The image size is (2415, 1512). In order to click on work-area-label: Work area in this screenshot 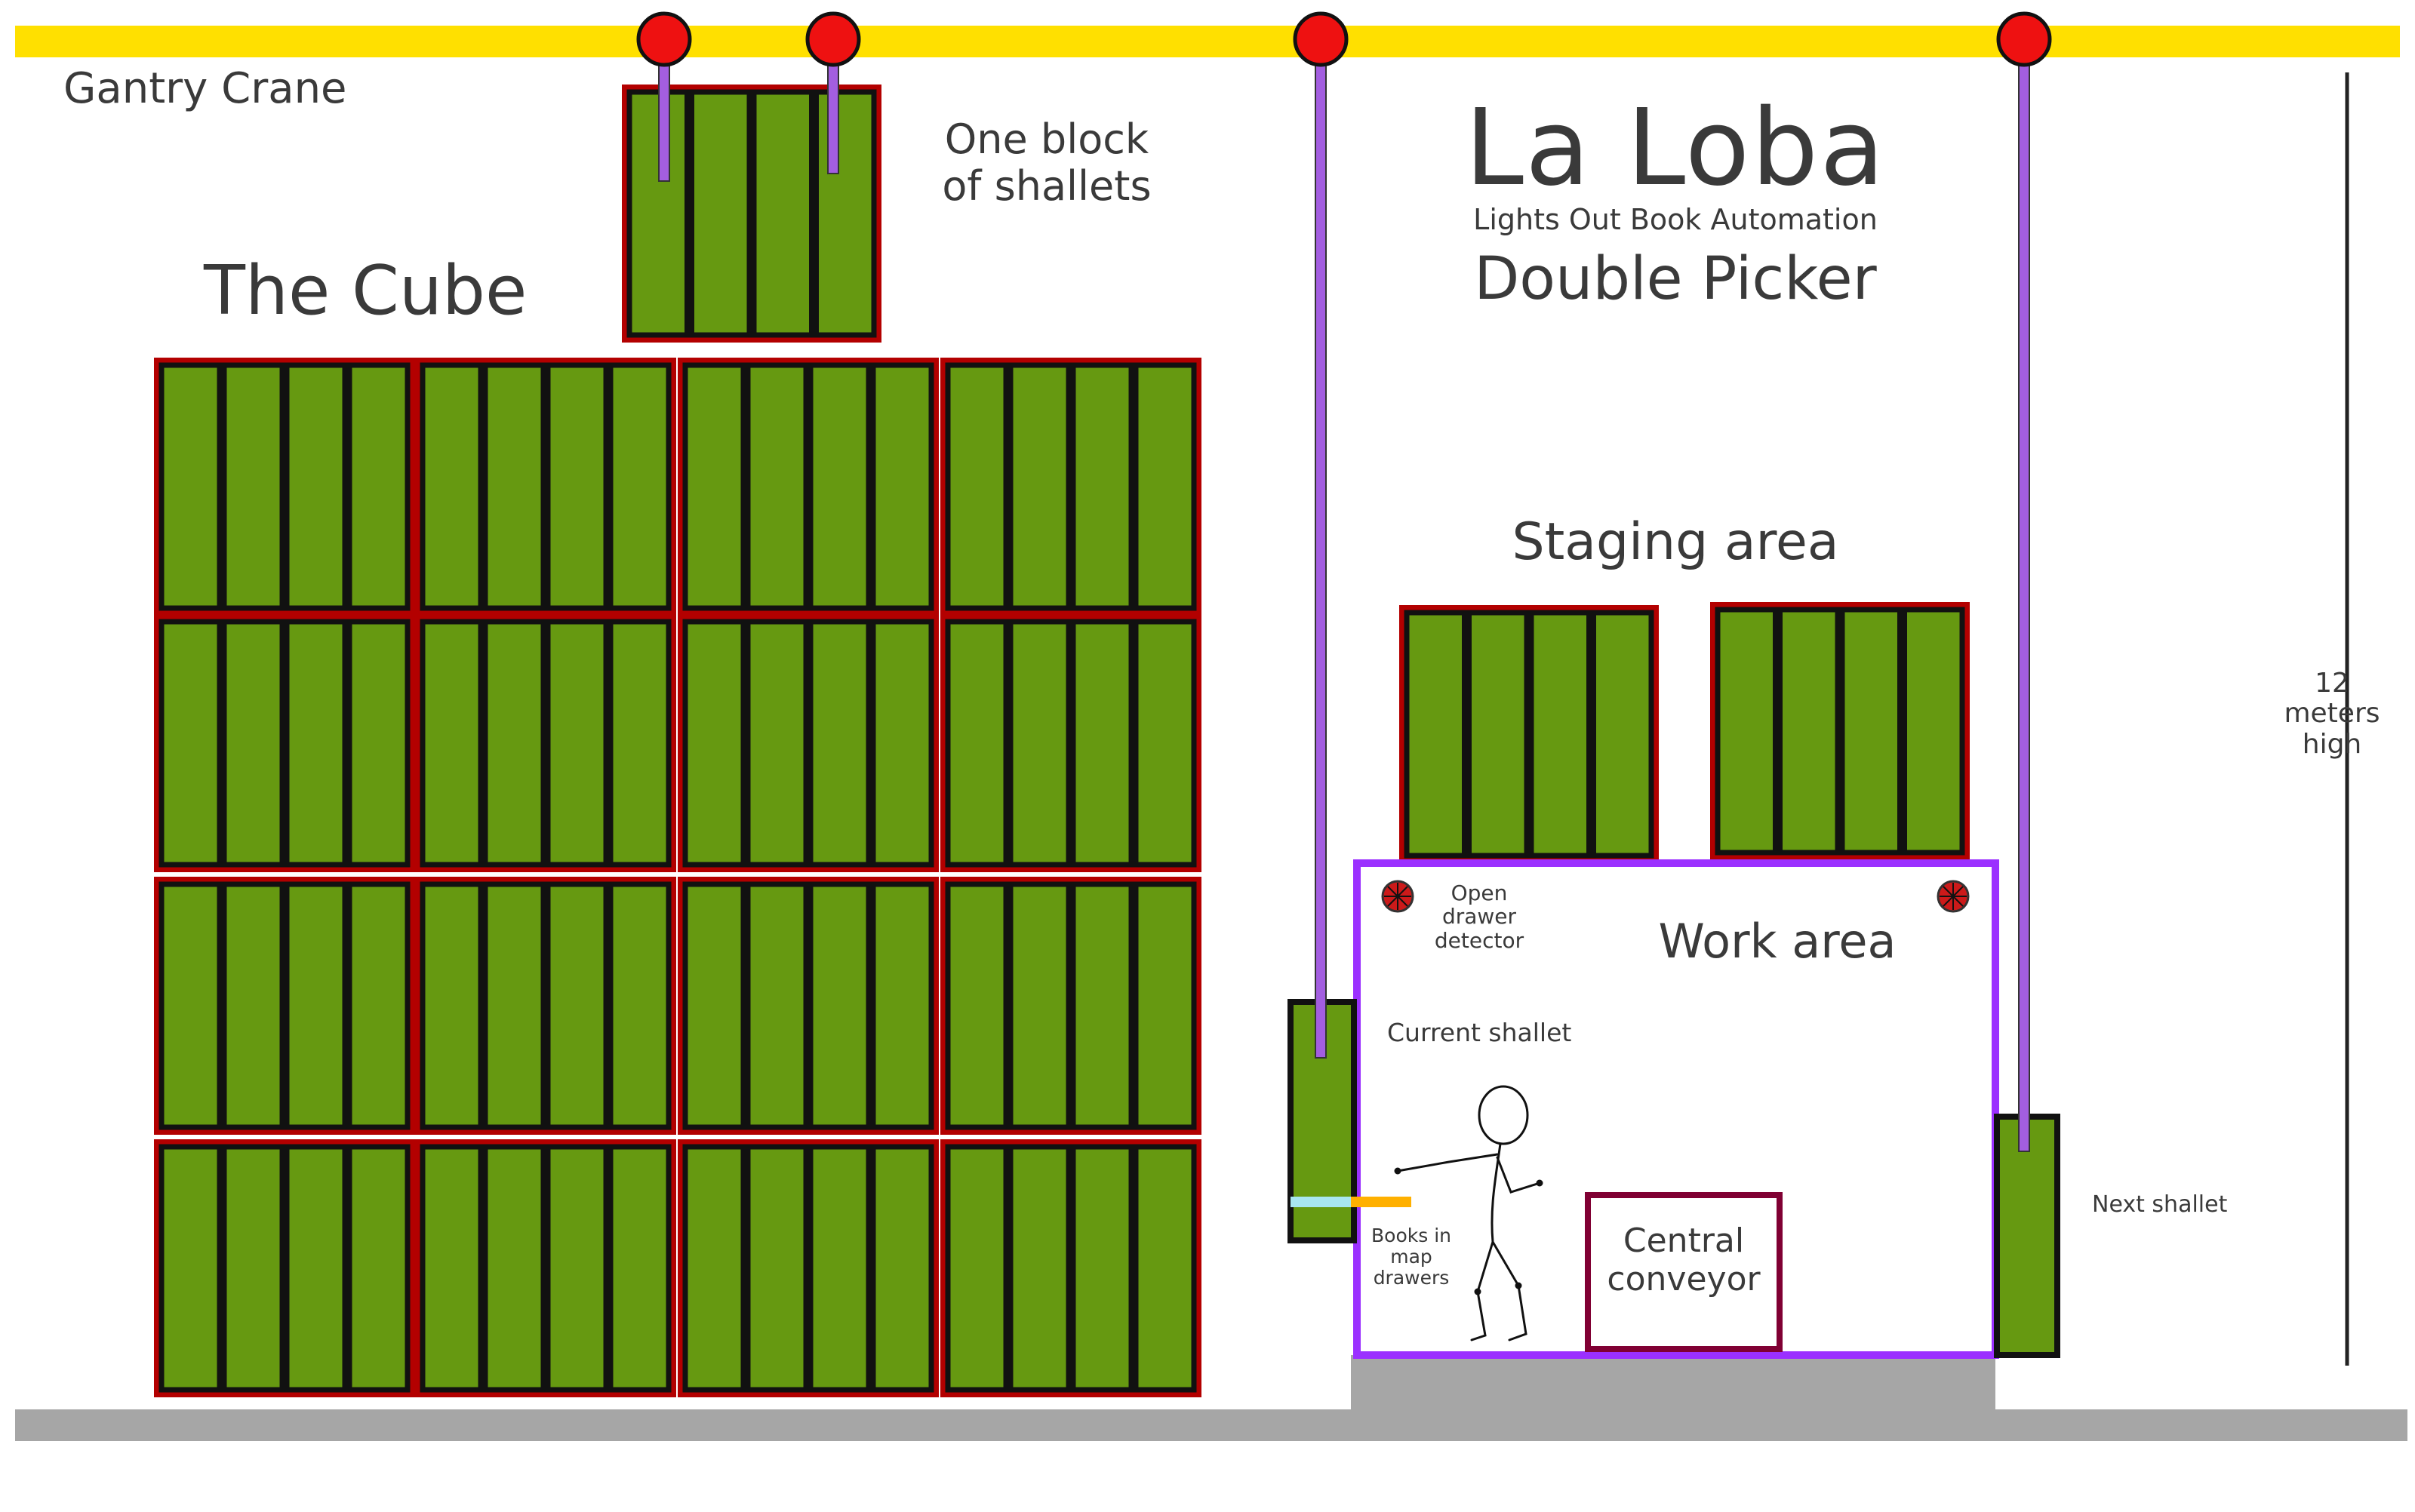, I will do `click(1777, 941)`.